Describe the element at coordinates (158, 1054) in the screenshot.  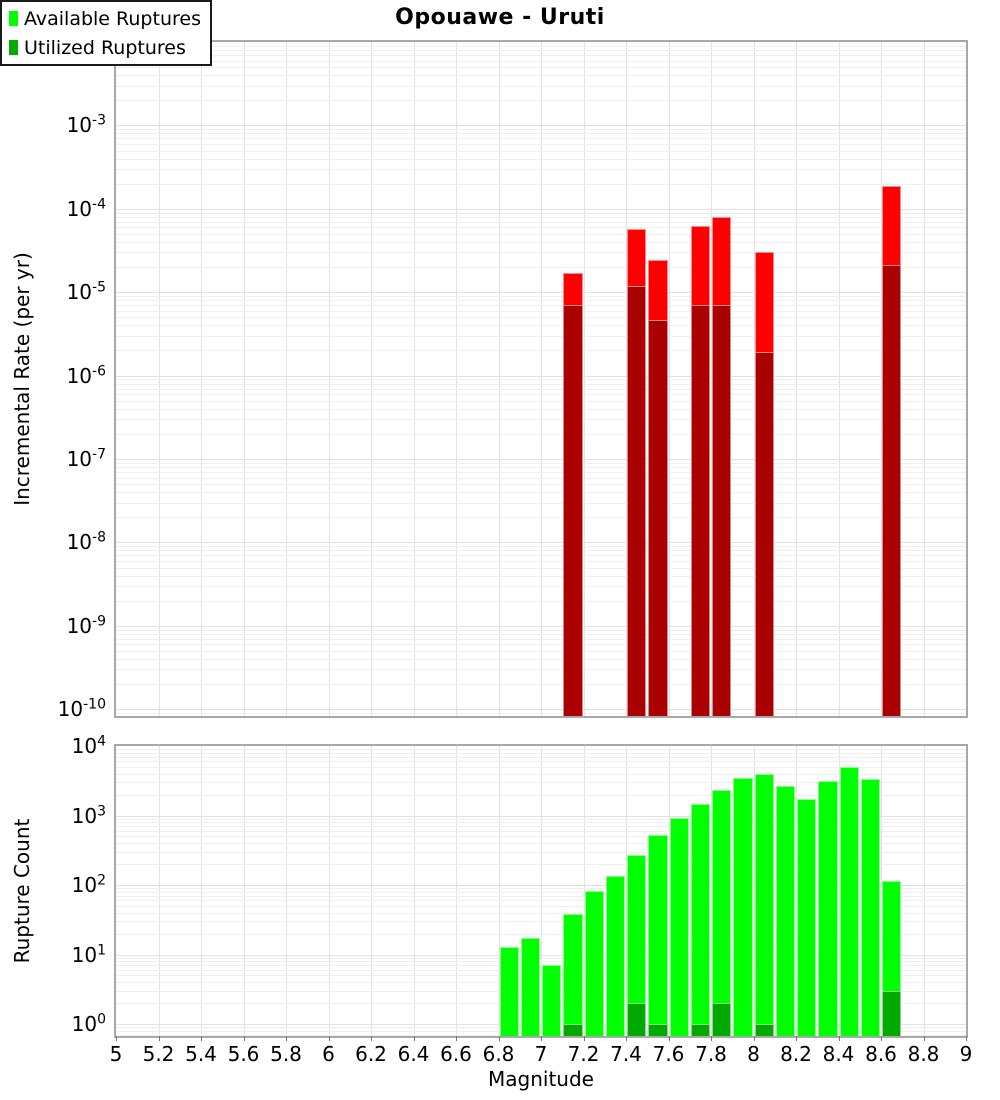
I see `x-tick-label: 5.2` at that location.